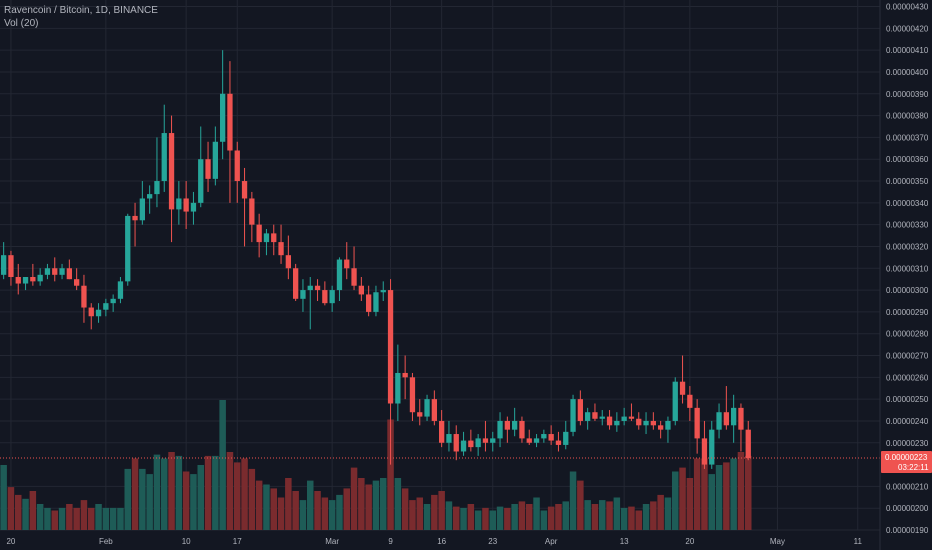 Image resolution: width=932 pixels, height=550 pixels. Describe the element at coordinates (907, 7) in the screenshot. I see `y-tick-label: 0.00000430` at that location.